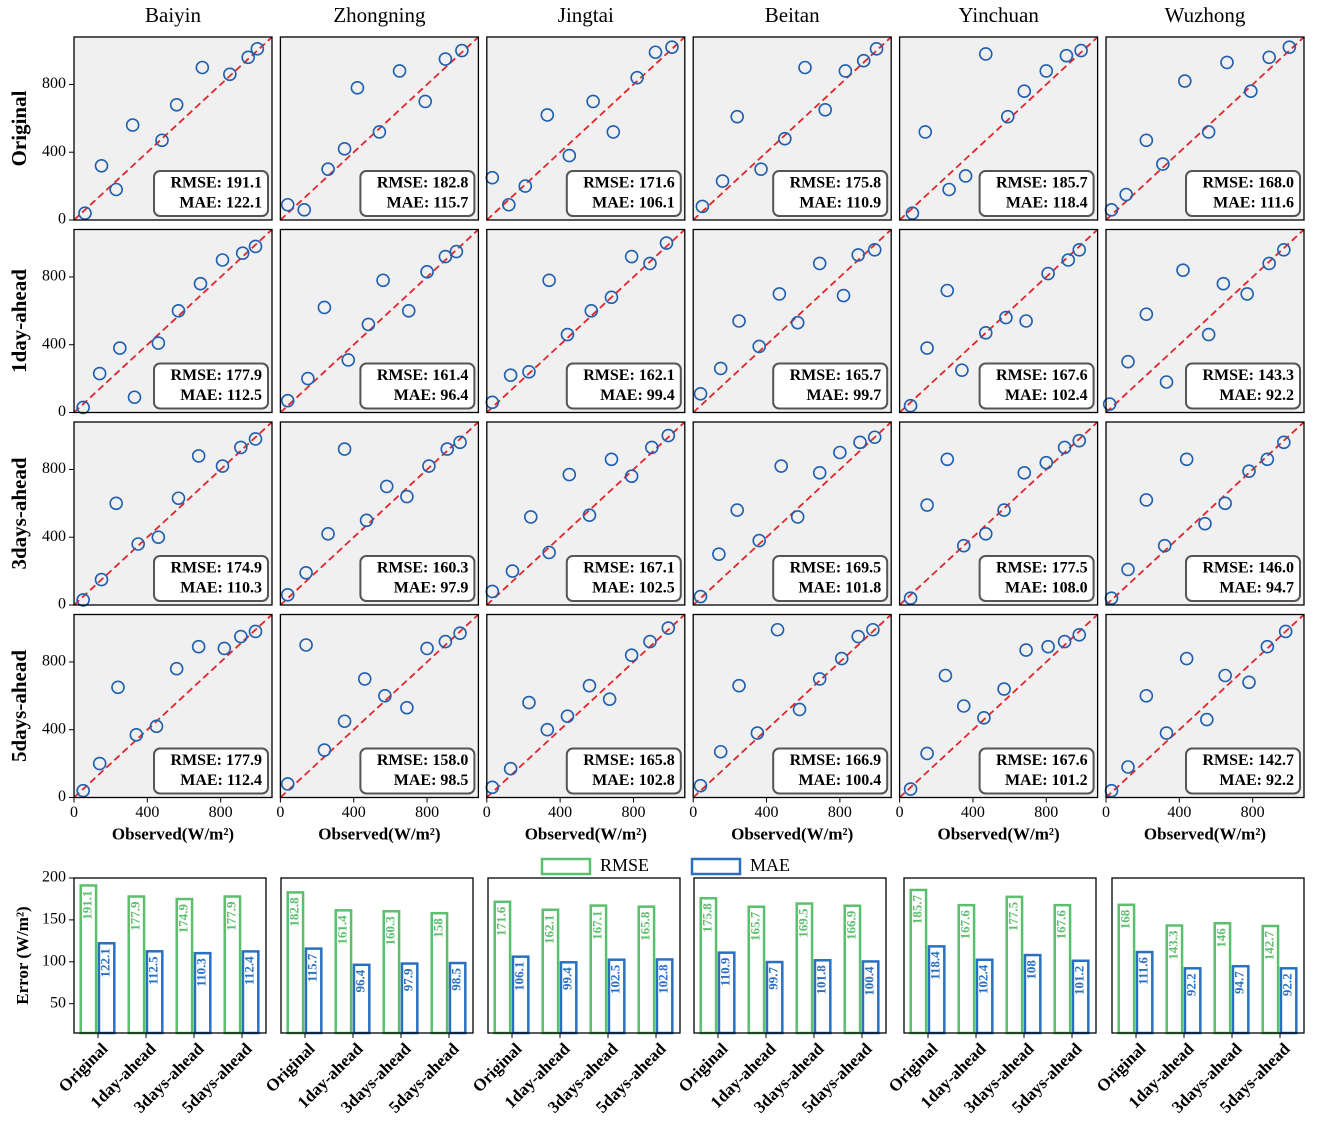  Describe the element at coordinates (633, 780) in the screenshot. I see `metric-text: MAE: 102.8` at that location.